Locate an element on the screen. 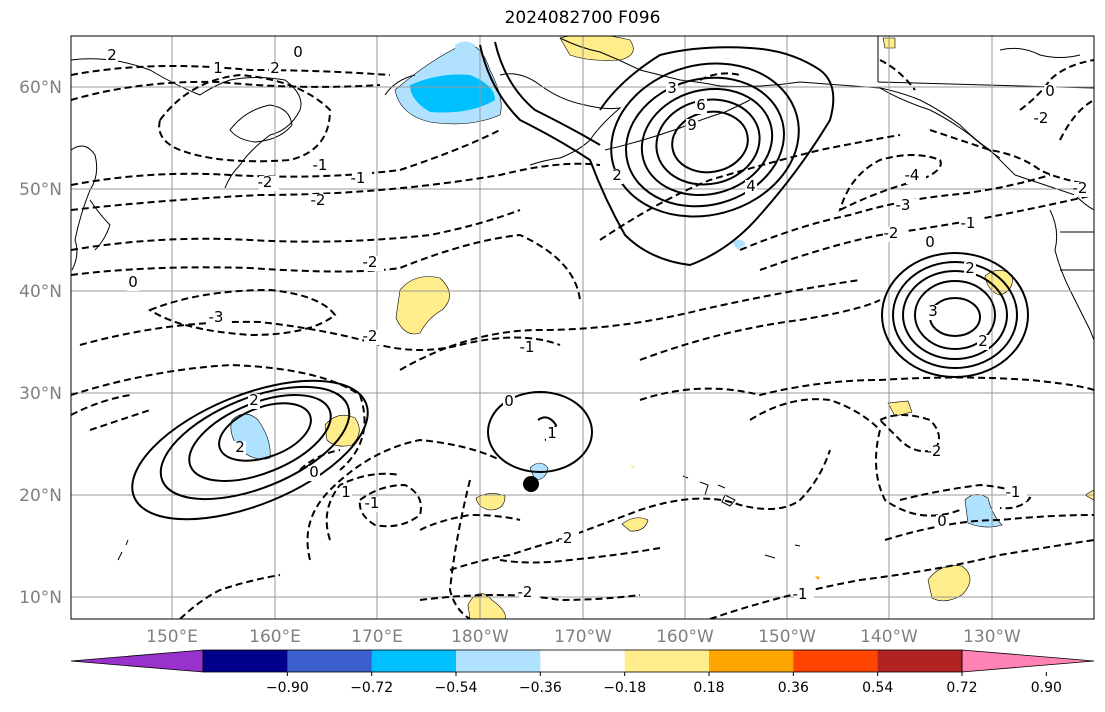 This screenshot has width=1105, height=712. colorbar-tick-label: 0.36 is located at coordinates (793, 688).